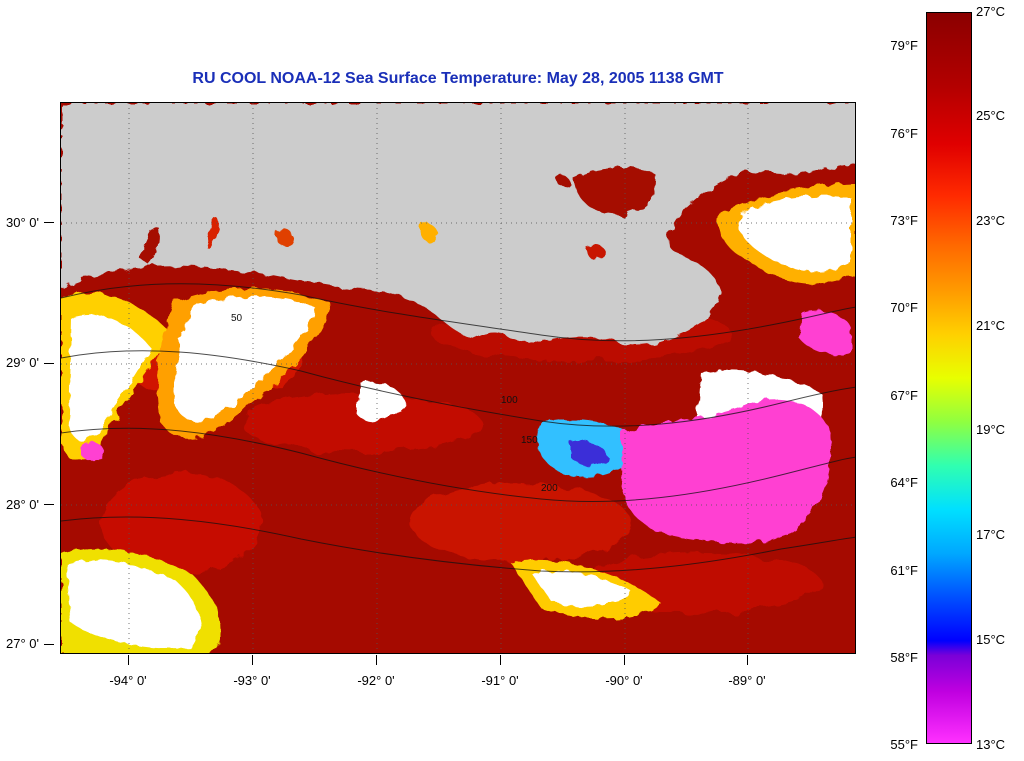 The image size is (1024, 761). Describe the element at coordinates (93, 451) in the screenshot. I see `cold-pocket-west` at that location.